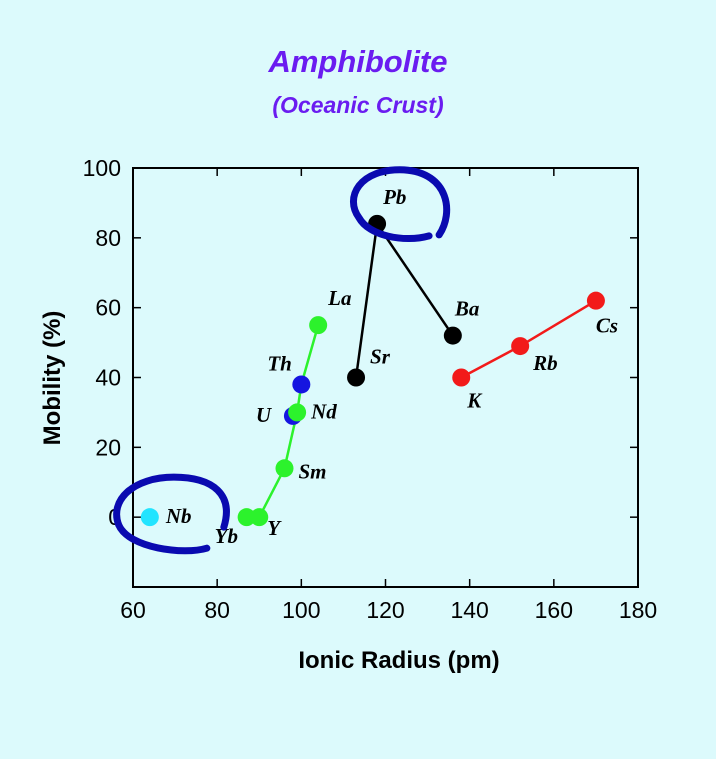  Describe the element at coordinates (301, 384) in the screenshot. I see `data-point-th` at that location.